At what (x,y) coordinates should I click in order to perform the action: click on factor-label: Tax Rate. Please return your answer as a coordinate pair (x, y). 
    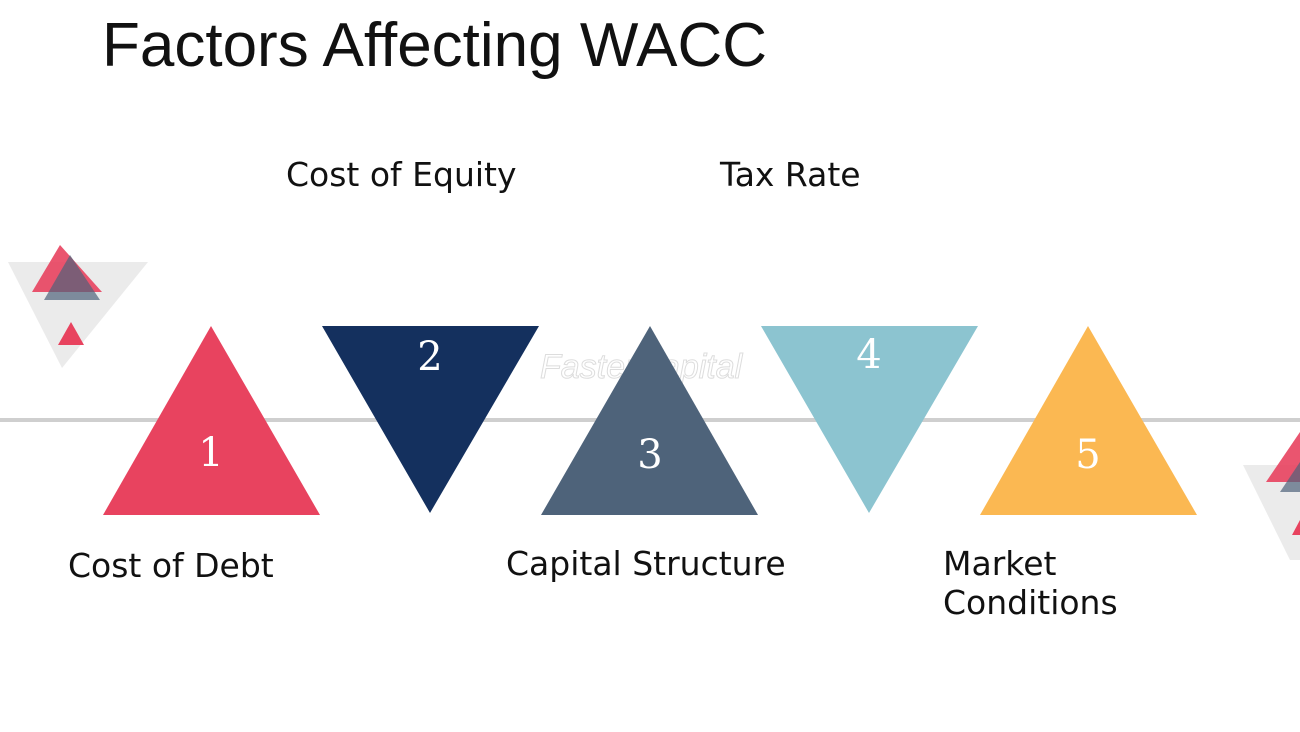
    Looking at the image, I should click on (790, 174).